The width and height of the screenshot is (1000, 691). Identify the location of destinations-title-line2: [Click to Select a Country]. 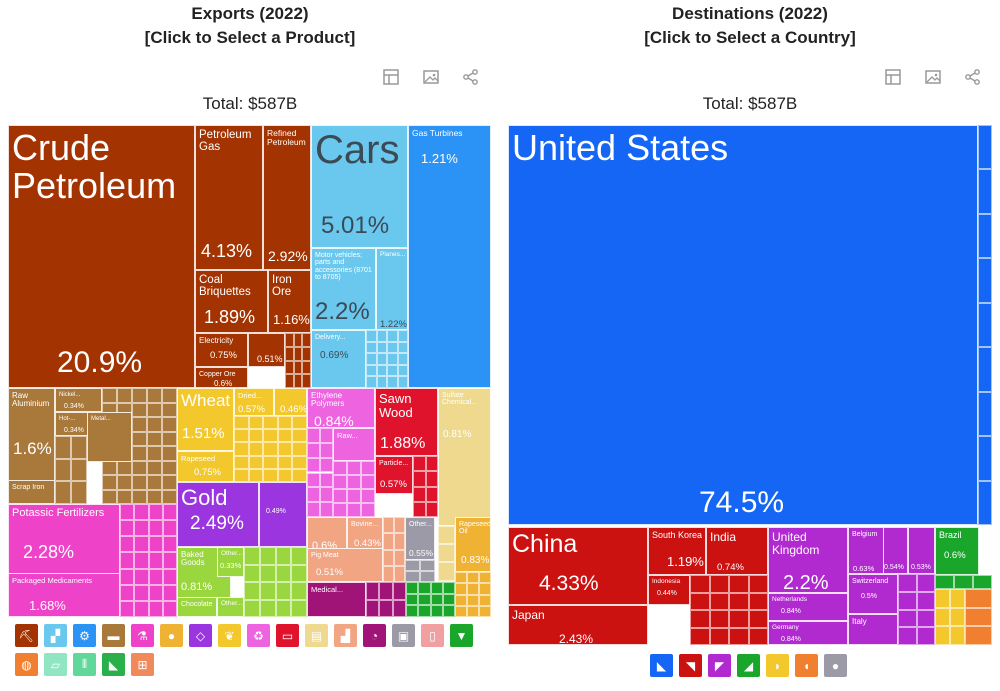
(750, 37).